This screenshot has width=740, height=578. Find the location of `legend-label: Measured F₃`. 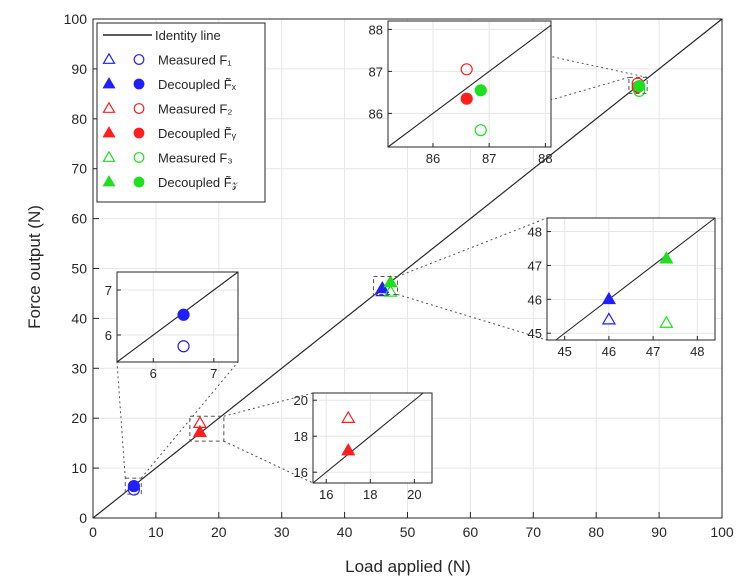

legend-label: Measured F₃ is located at coordinates (195, 158).